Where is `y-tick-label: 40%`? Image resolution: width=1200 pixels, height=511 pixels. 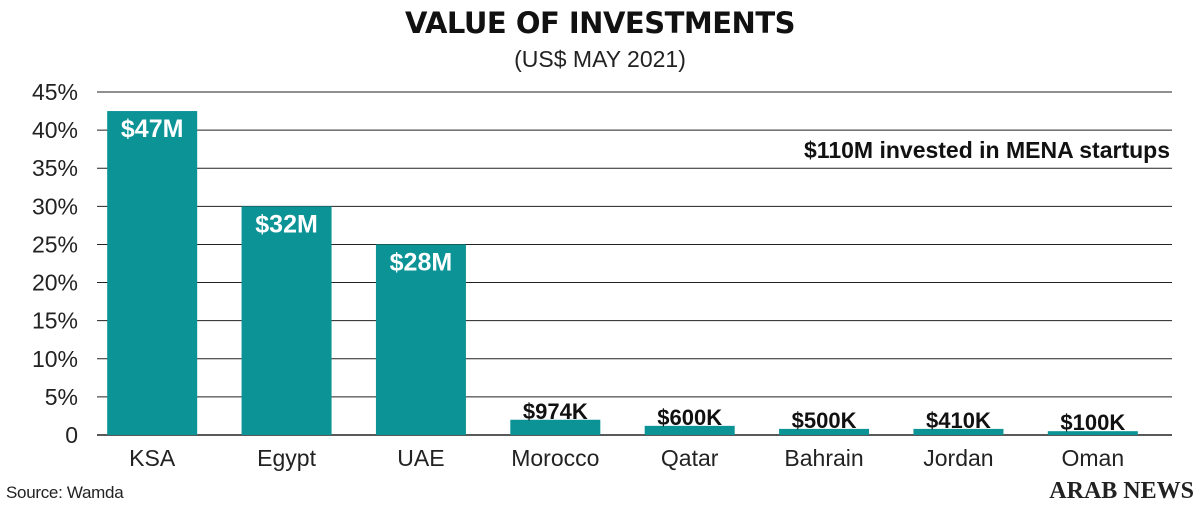 y-tick-label: 40% is located at coordinates (55, 130).